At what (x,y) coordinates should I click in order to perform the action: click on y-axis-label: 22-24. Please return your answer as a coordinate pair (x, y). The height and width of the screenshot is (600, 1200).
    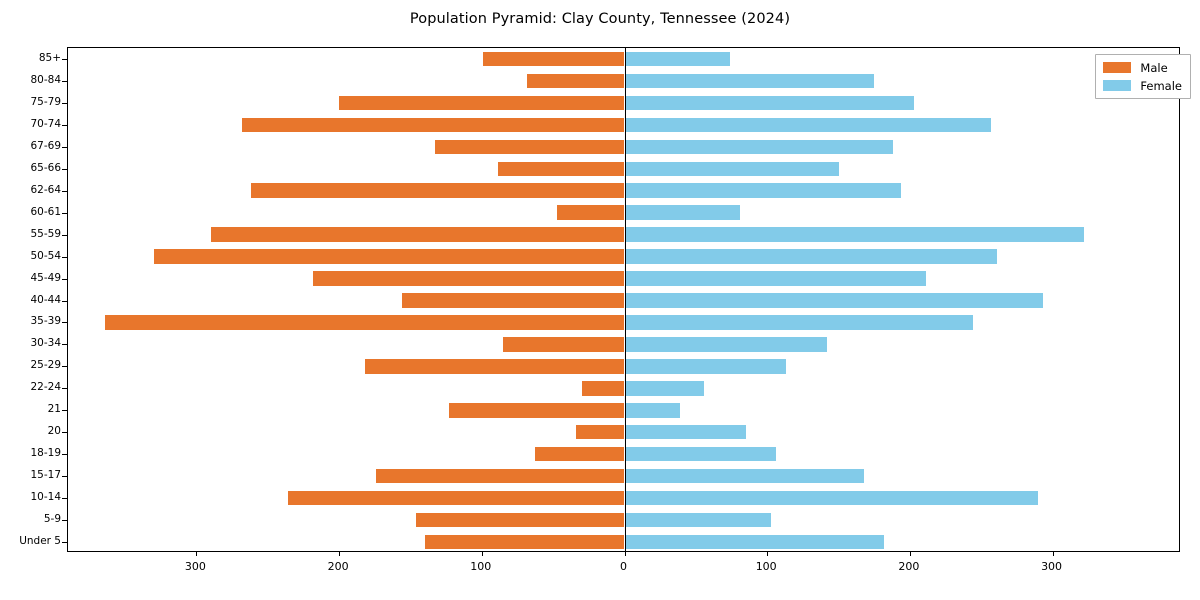
    Looking at the image, I should click on (45, 387).